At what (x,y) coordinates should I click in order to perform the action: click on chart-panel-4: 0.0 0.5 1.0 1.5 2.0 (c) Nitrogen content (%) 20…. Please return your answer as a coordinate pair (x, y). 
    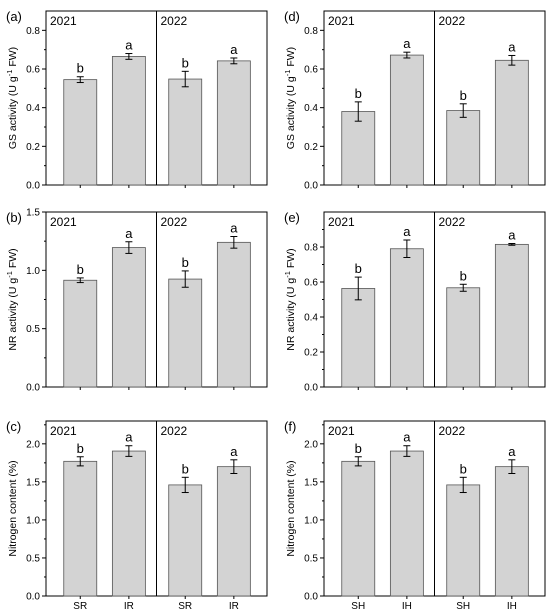
    Looking at the image, I should click on (137, 515).